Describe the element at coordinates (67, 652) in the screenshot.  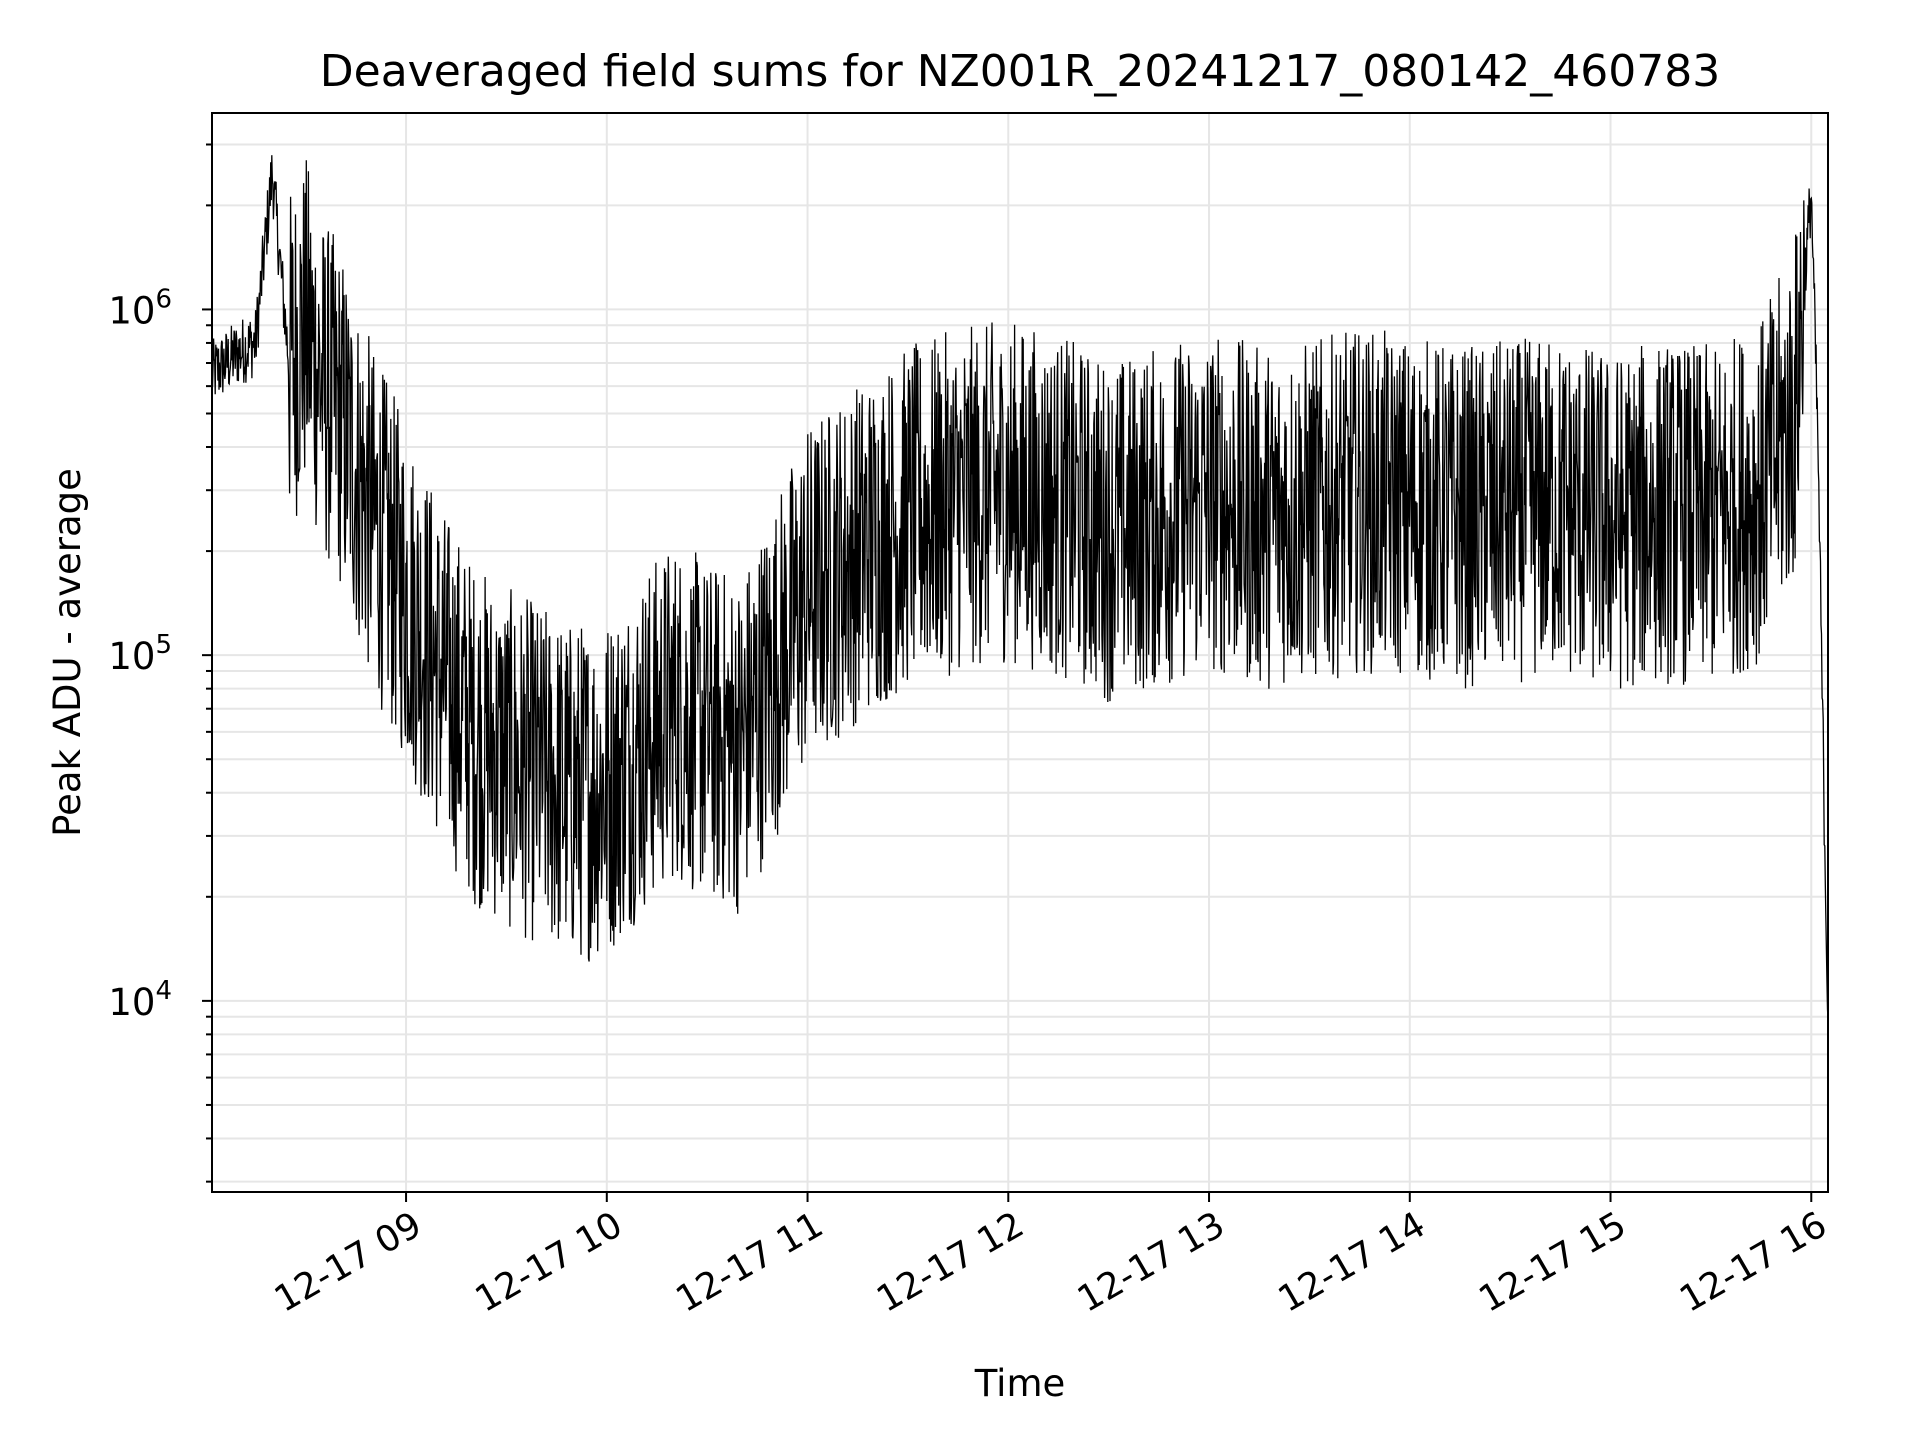
I see `y-axis-label: Peak ADU - average` at that location.